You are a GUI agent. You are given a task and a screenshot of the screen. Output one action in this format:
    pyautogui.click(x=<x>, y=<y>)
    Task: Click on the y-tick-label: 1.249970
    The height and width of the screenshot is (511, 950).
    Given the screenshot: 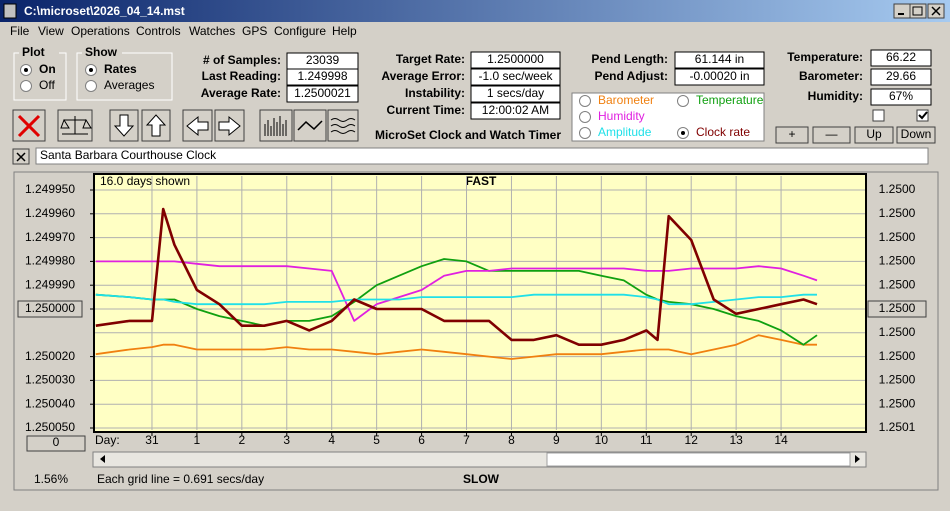 What is the action you would take?
    pyautogui.click(x=50, y=237)
    